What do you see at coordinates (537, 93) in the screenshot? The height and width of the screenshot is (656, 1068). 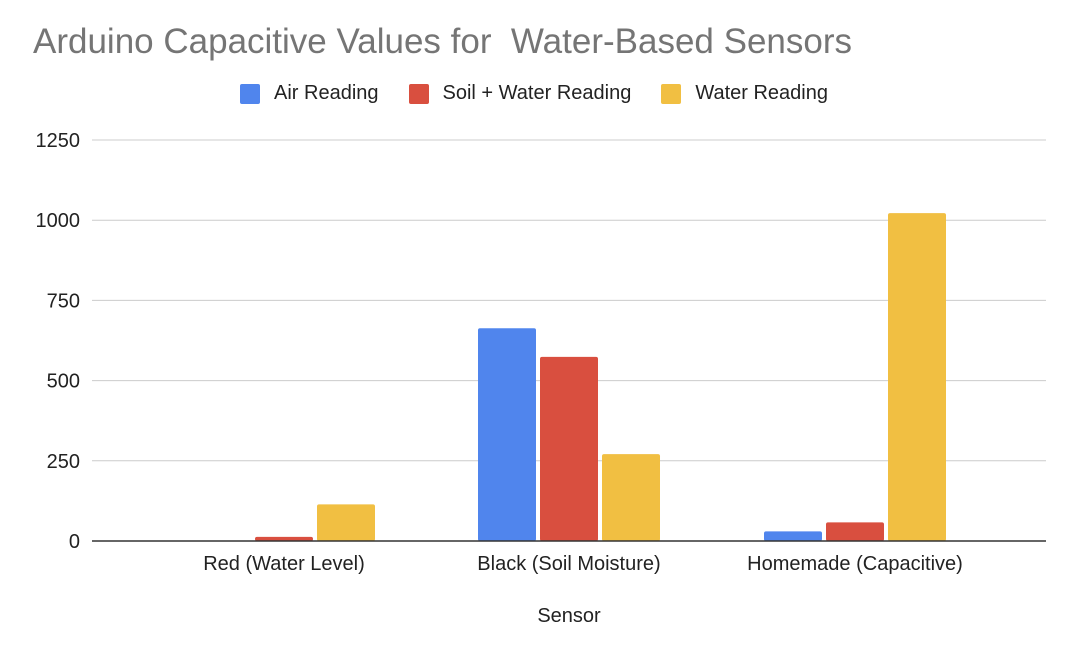 I see `legend-label-soil-water: Soil + Water Reading` at bounding box center [537, 93].